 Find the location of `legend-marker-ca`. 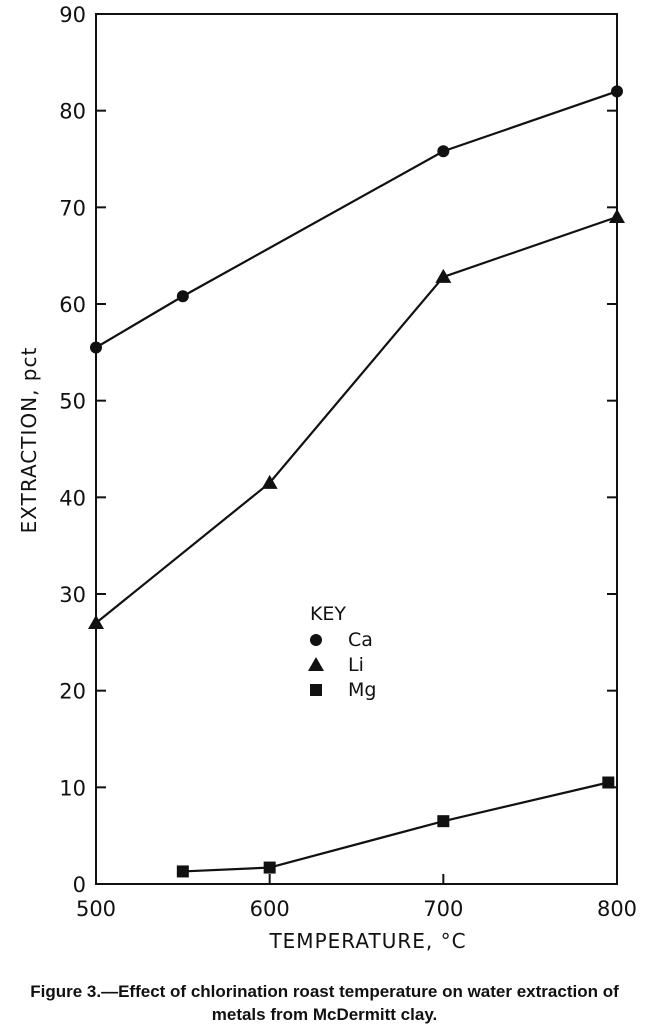

legend-marker-ca is located at coordinates (316, 640).